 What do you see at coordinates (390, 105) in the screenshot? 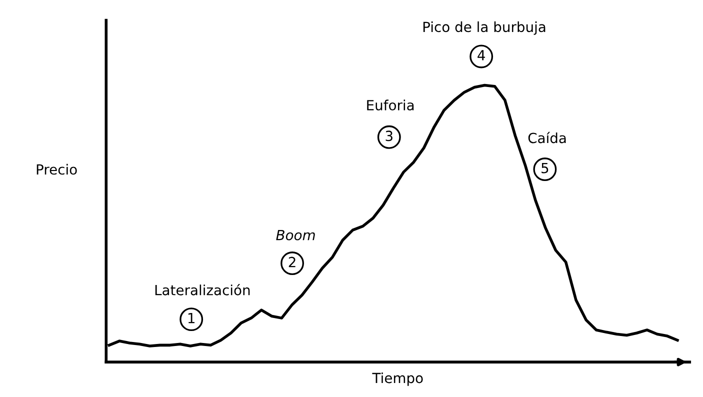
I see `annotation: Euforia` at bounding box center [390, 105].